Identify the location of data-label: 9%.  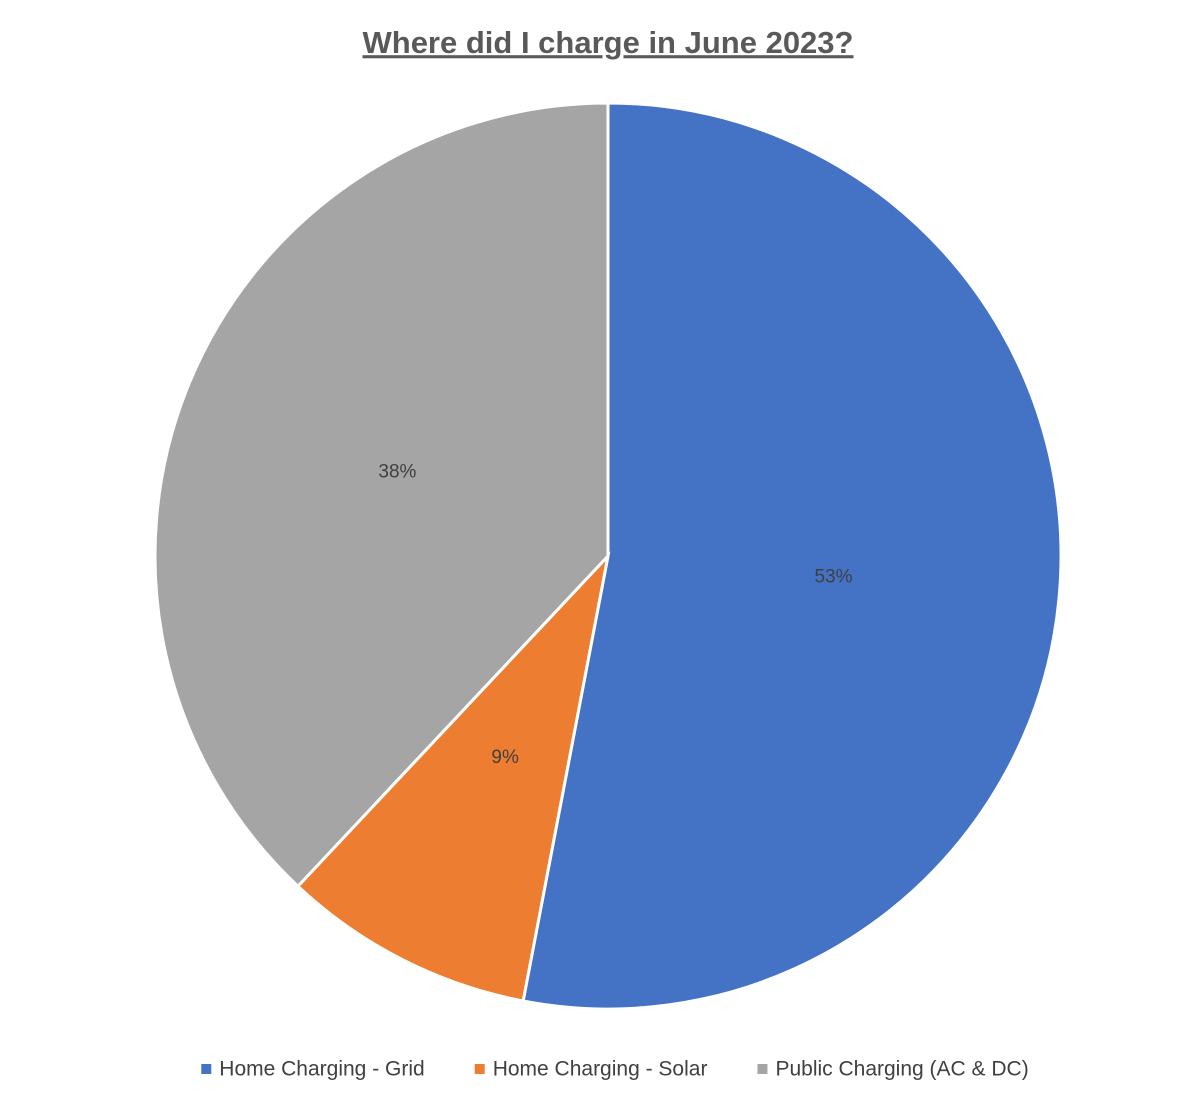
(505, 757).